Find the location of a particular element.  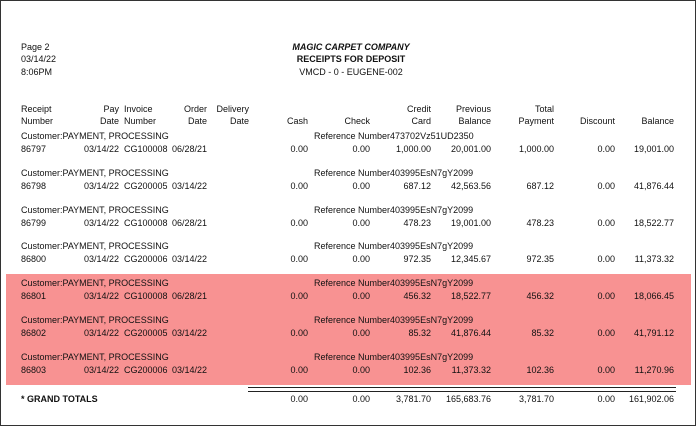

cell: 11,270.96 is located at coordinates (654, 369).